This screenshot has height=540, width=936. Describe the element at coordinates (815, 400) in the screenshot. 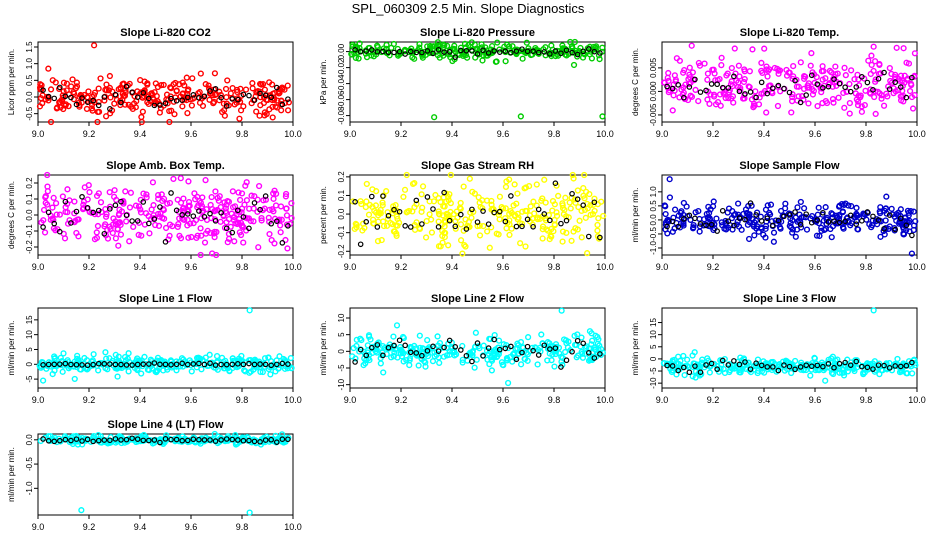

I see `x-tick-label: 9.6` at that location.